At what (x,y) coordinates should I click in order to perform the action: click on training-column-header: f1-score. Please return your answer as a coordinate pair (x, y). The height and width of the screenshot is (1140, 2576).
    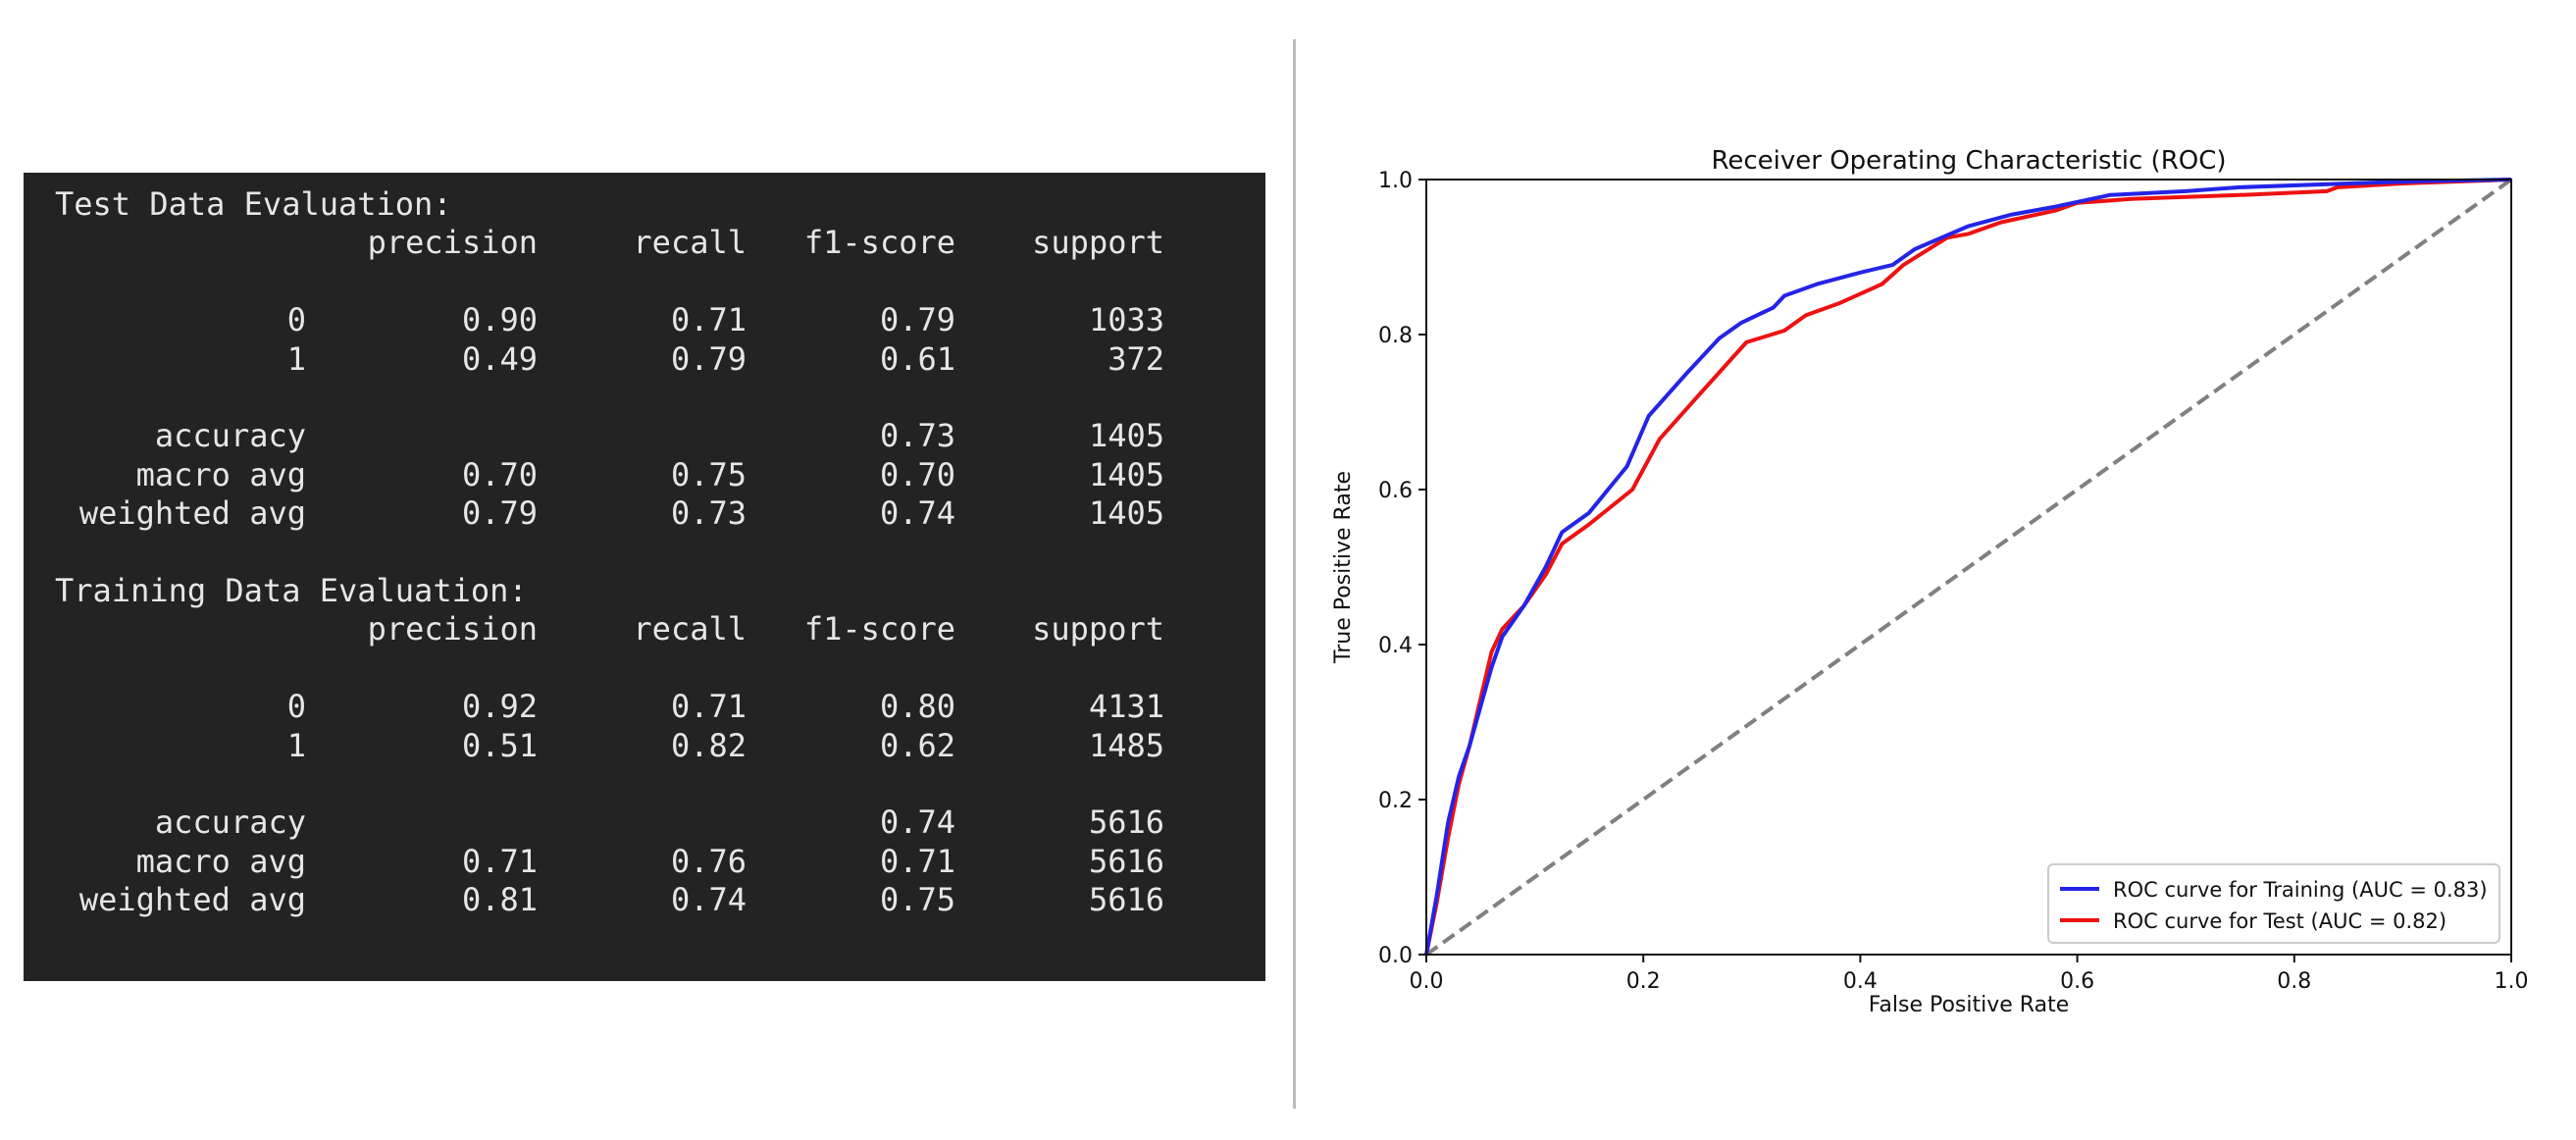
    Looking at the image, I should click on (879, 629).